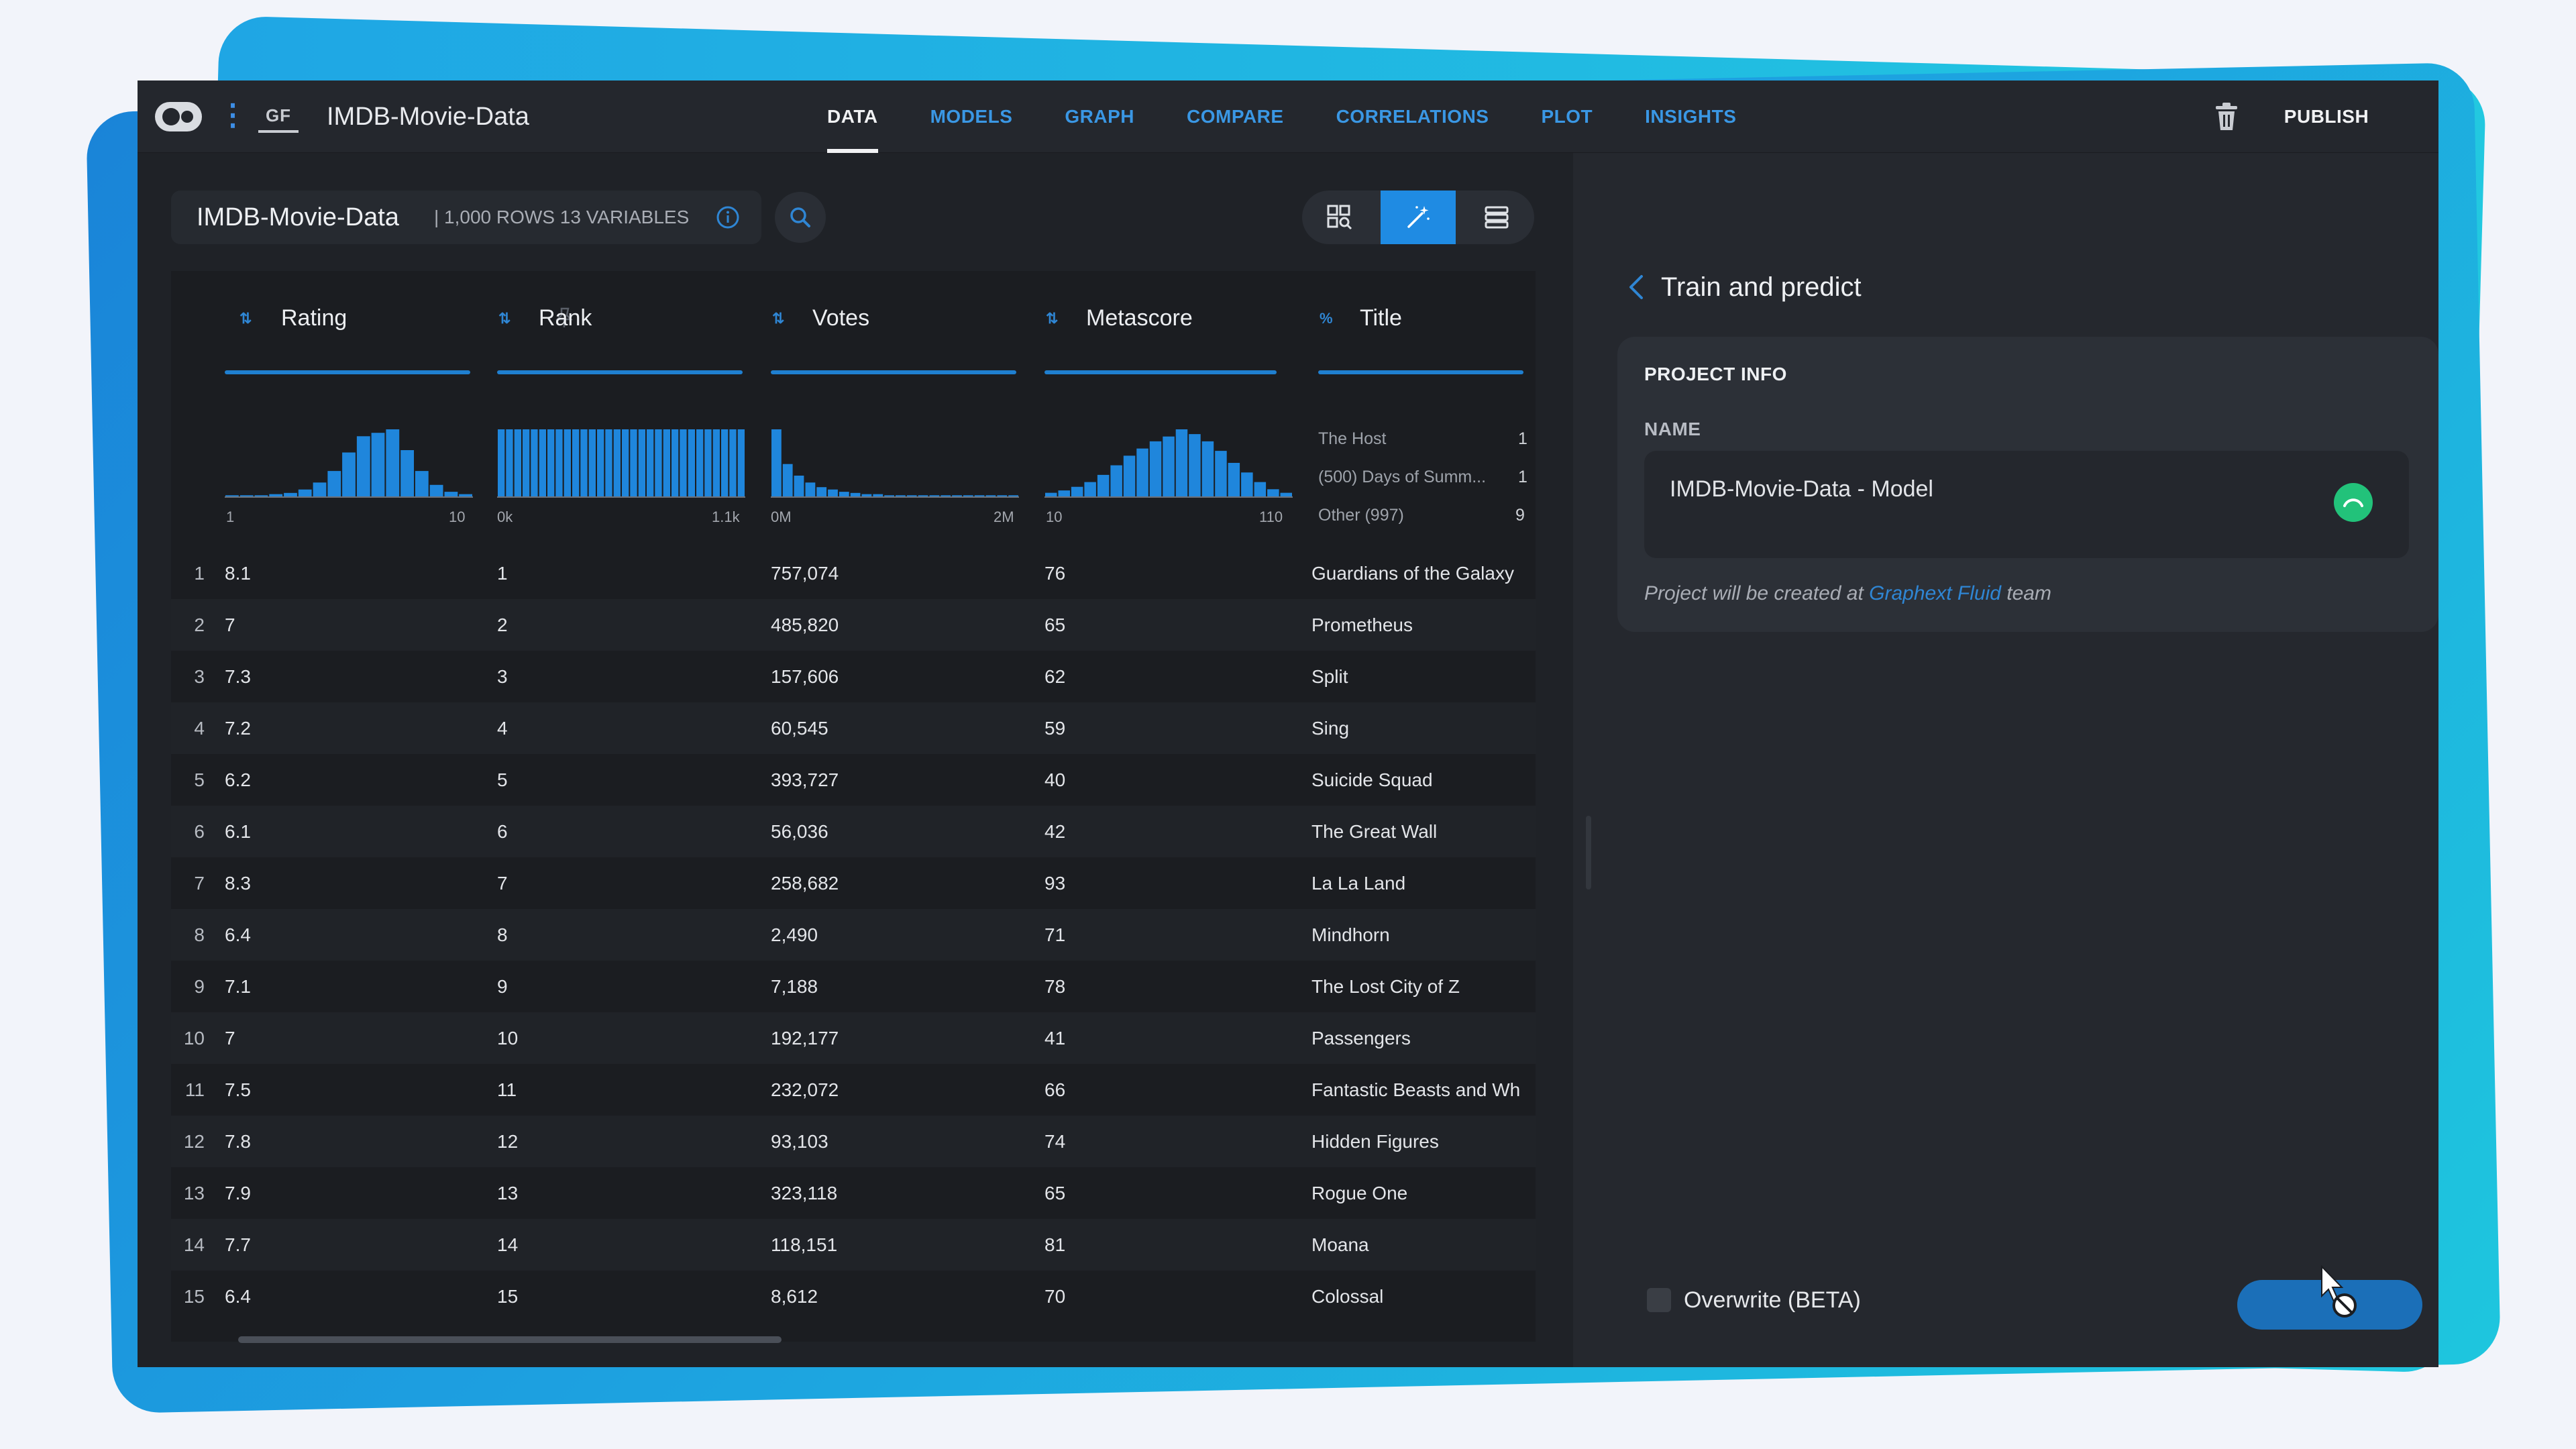 Image resolution: width=2576 pixels, height=1449 pixels. What do you see at coordinates (1496, 217) in the screenshot?
I see `list-view-button` at bounding box center [1496, 217].